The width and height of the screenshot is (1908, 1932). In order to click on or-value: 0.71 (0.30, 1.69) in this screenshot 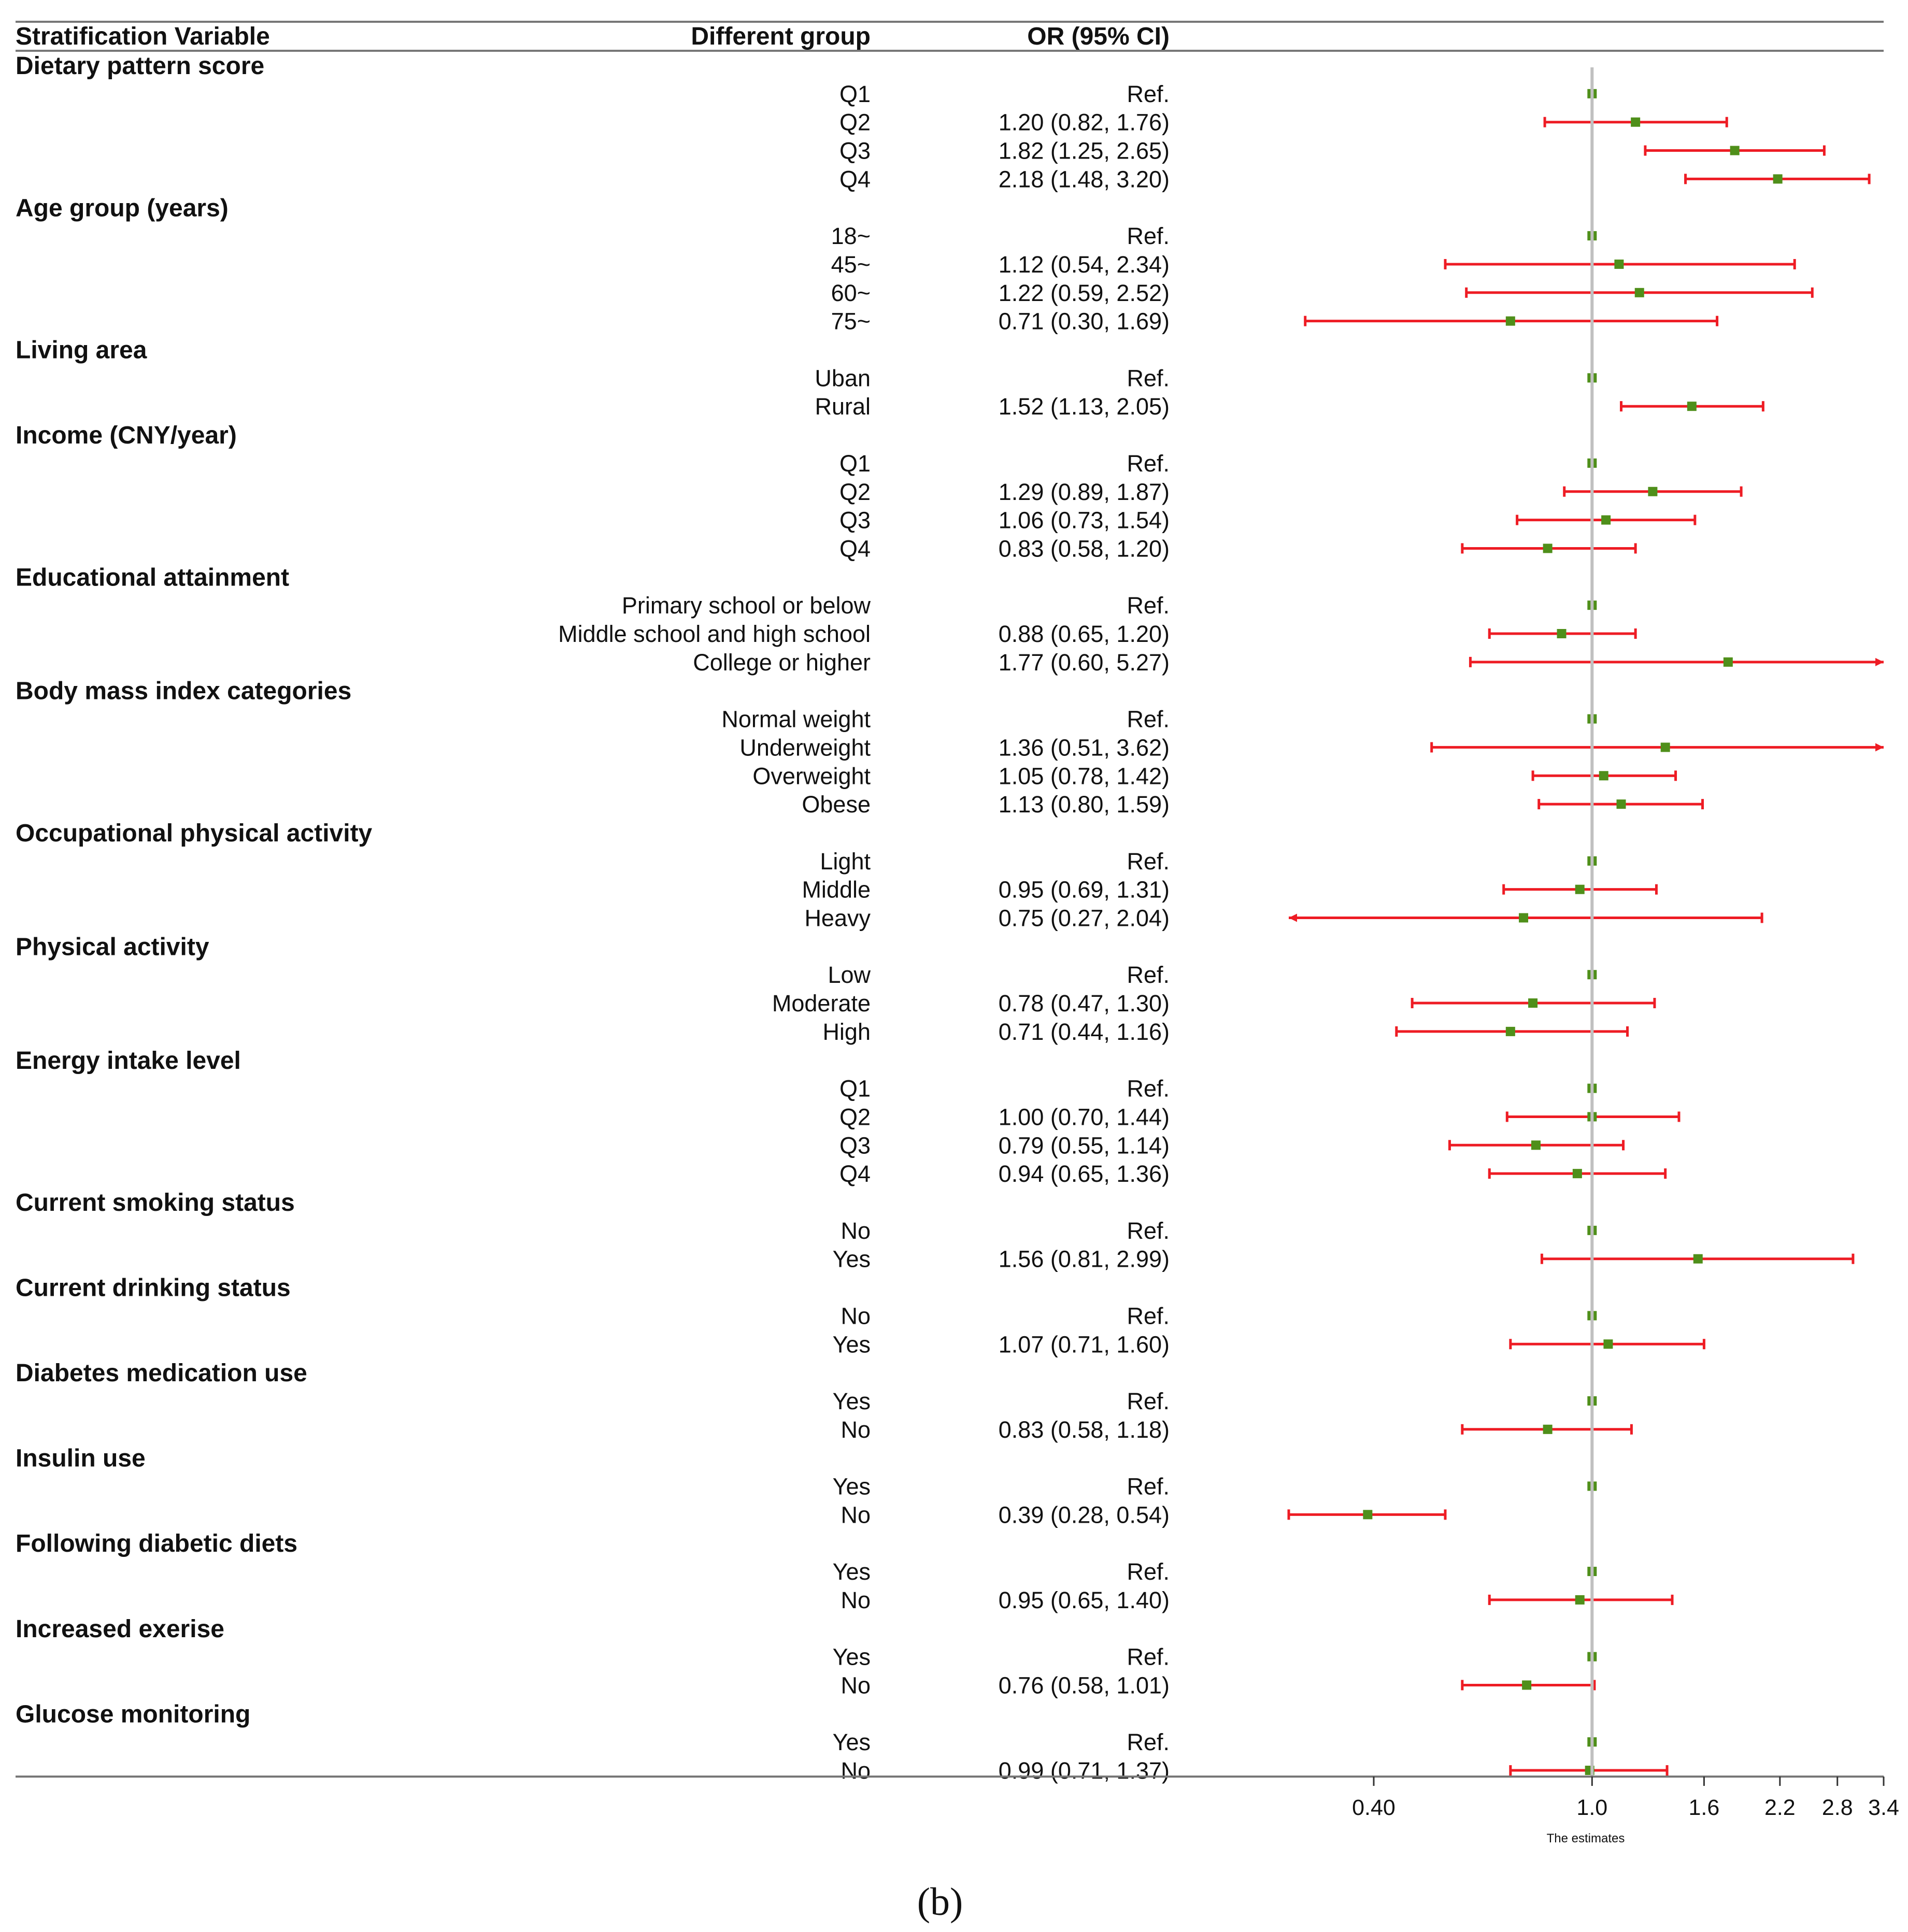, I will do `click(1084, 322)`.